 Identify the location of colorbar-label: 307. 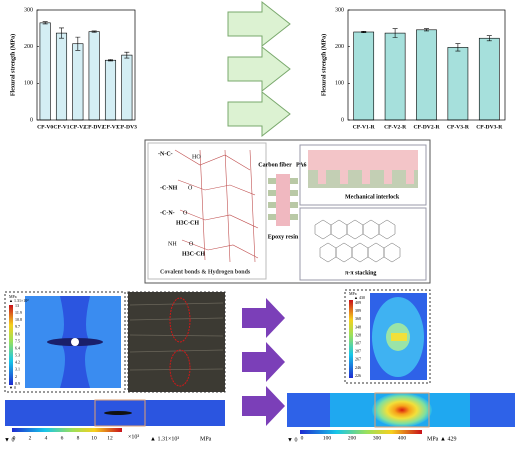
(358, 342).